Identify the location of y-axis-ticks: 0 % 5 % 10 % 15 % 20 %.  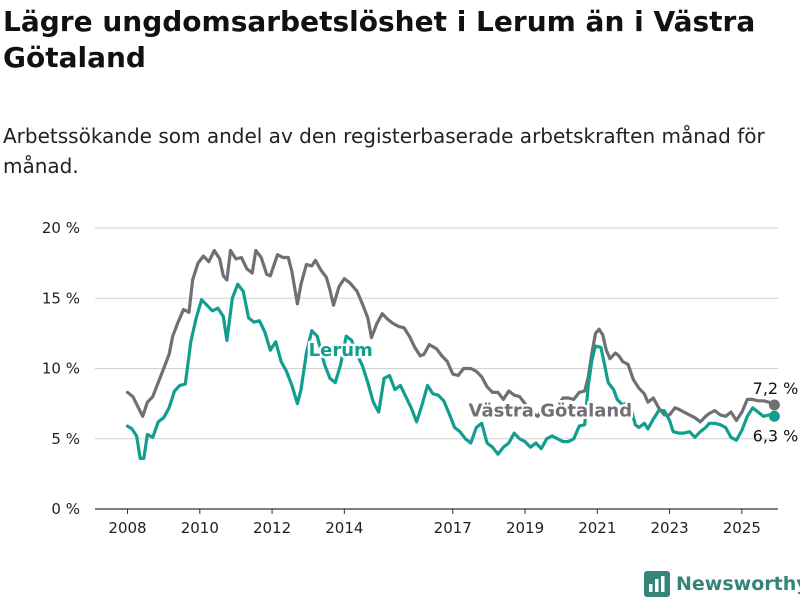
(61, 368).